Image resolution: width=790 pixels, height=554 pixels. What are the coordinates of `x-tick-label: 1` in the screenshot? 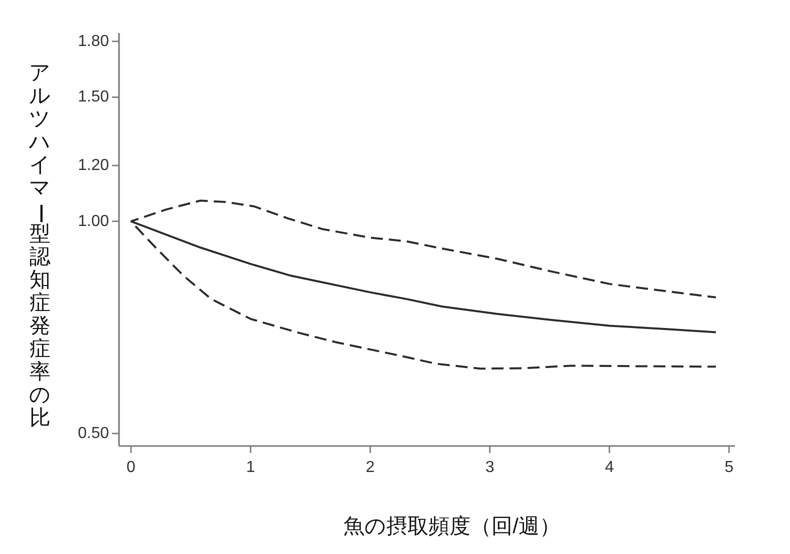 It's located at (251, 467).